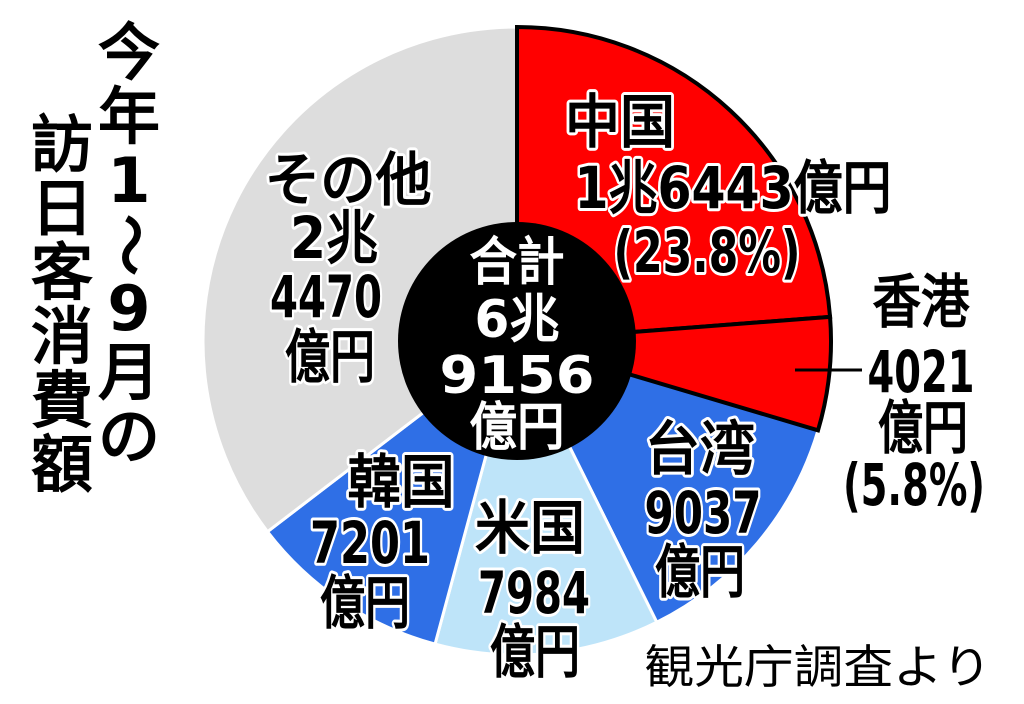 This screenshot has width=1024, height=704. What do you see at coordinates (914, 485) in the screenshot?
I see `hong-kong-percent-label: (5.8%)` at bounding box center [914, 485].